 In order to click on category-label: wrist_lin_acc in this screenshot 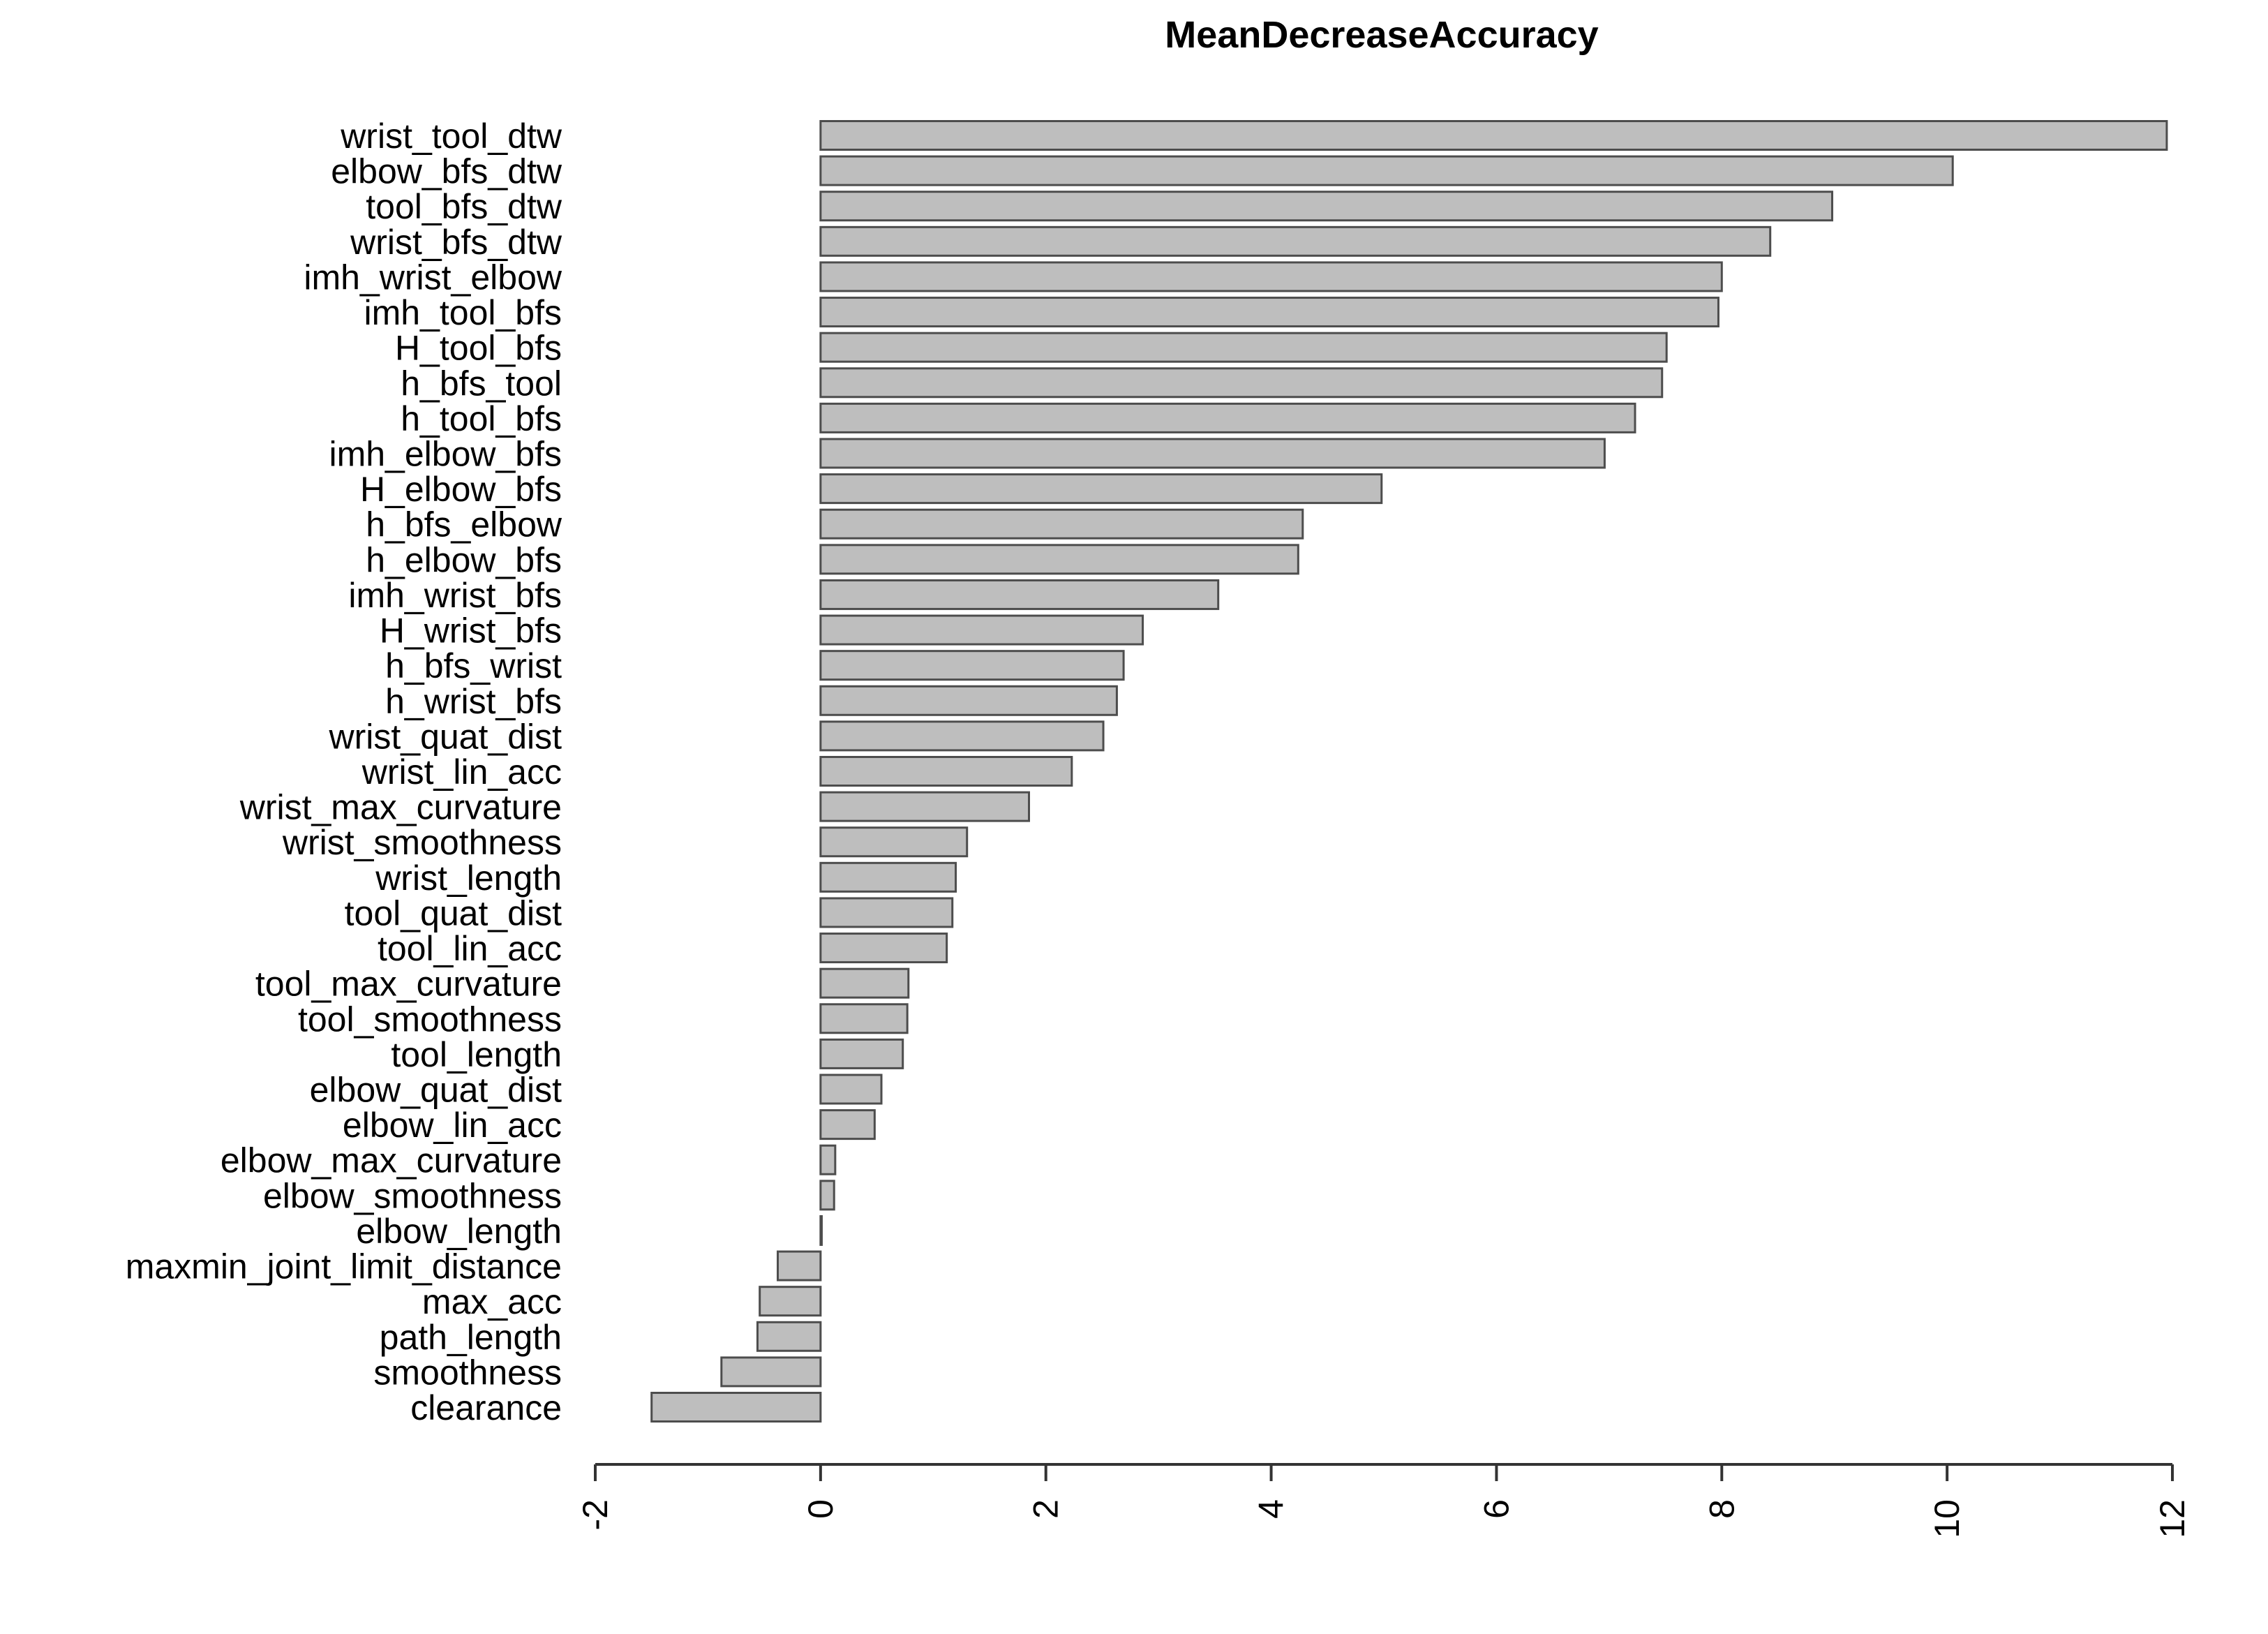, I will do `click(461, 772)`.